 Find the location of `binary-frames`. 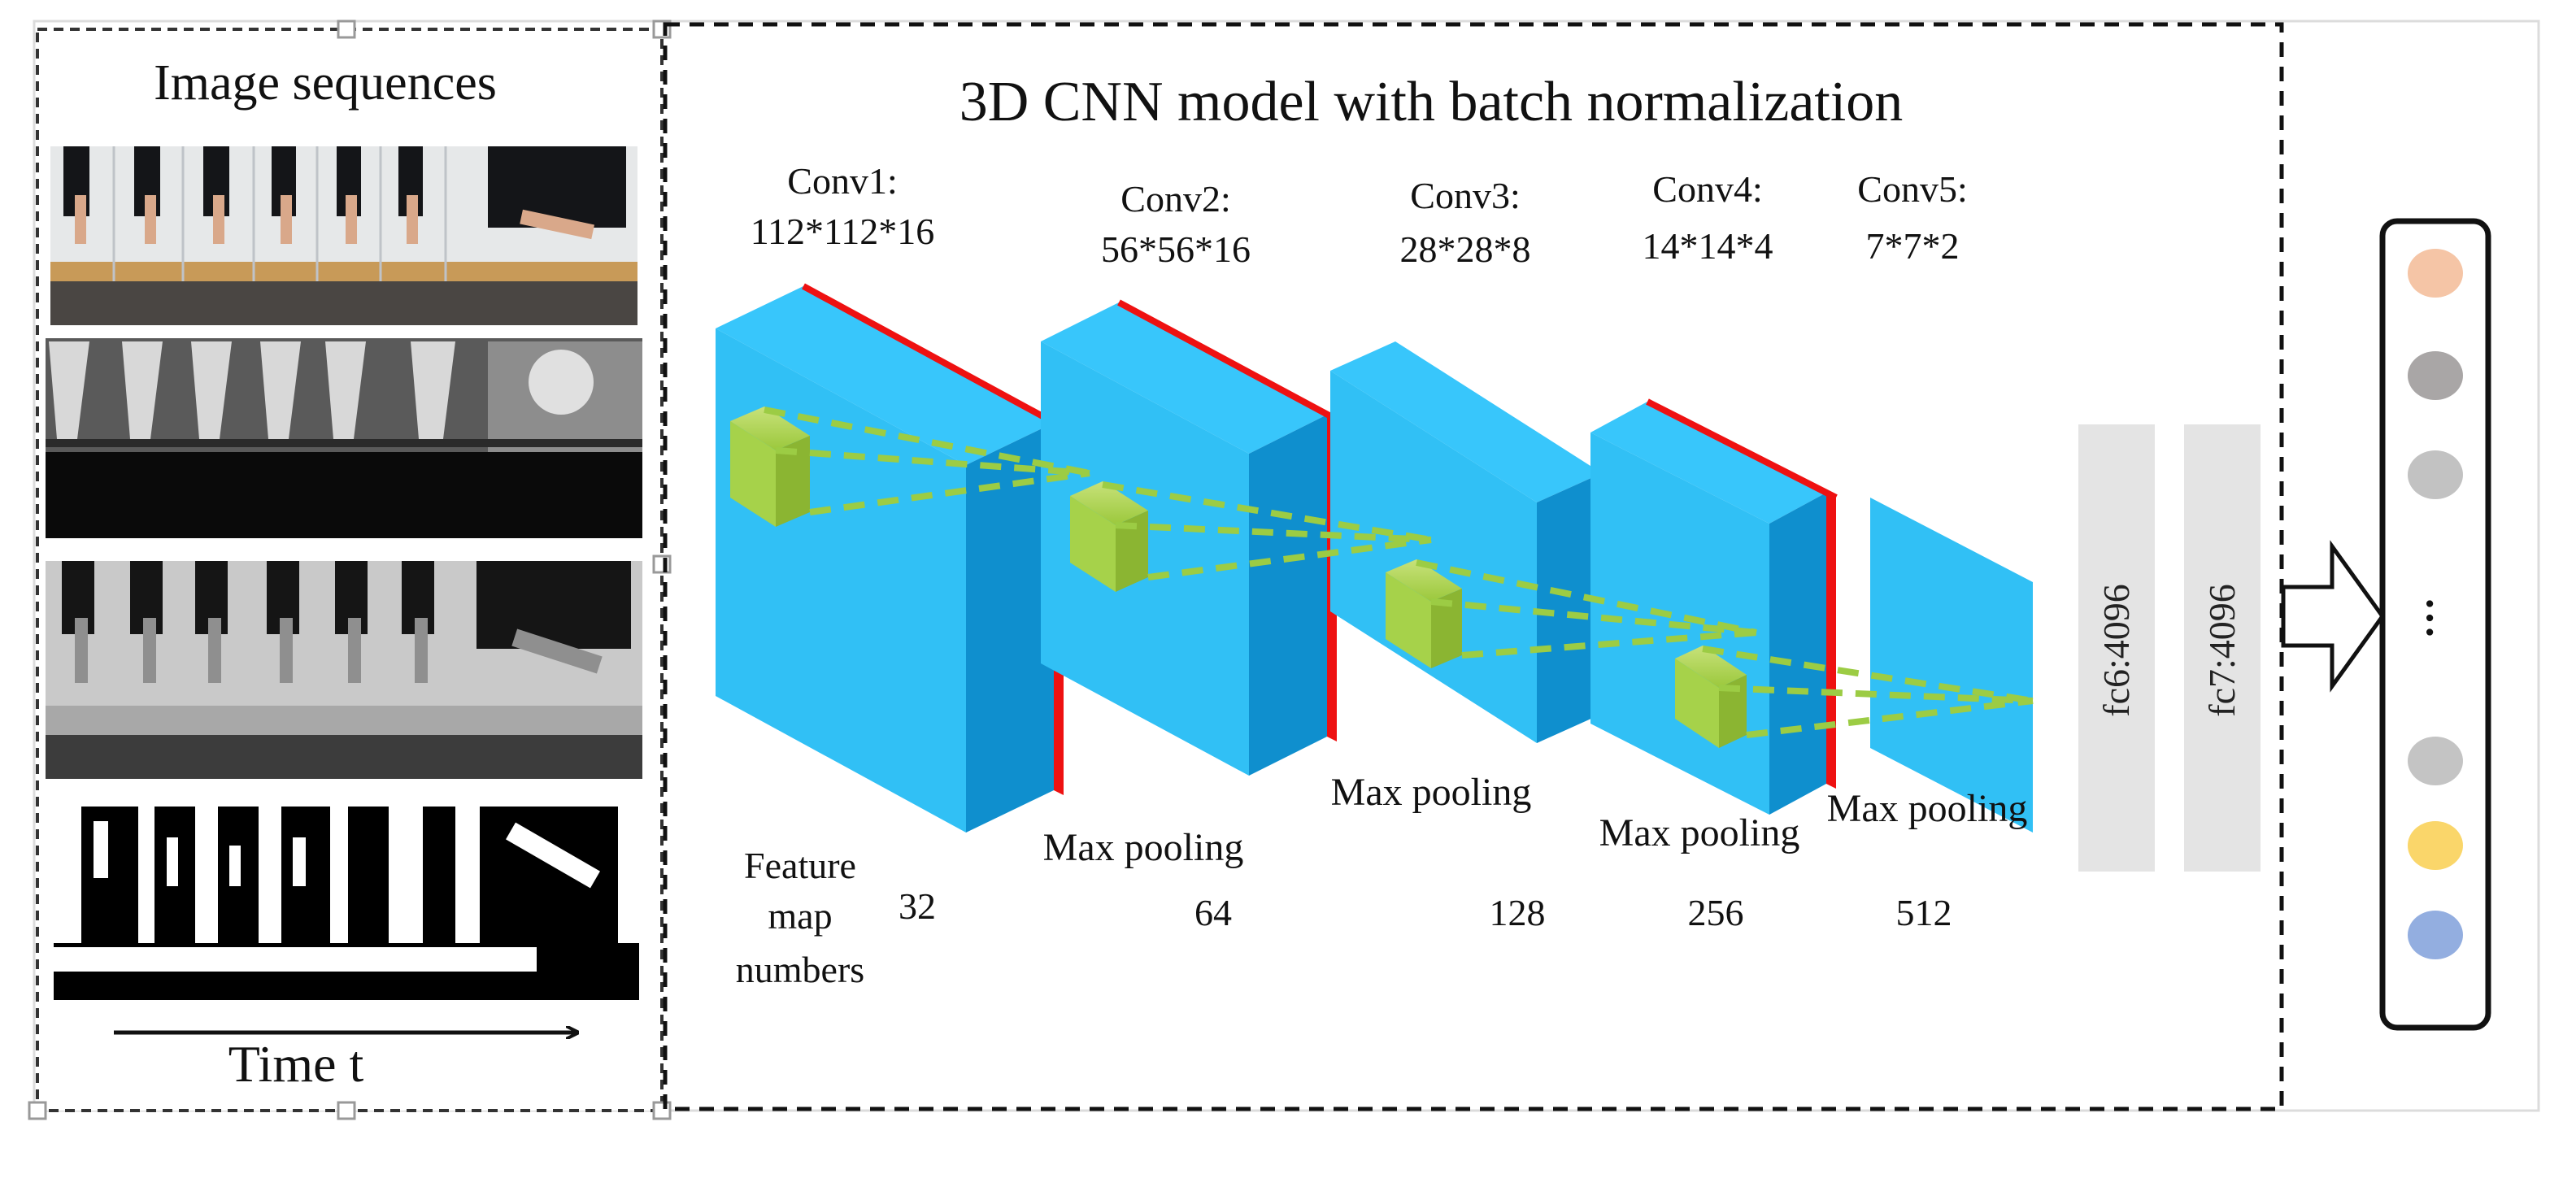

binary-frames is located at coordinates (344, 902).